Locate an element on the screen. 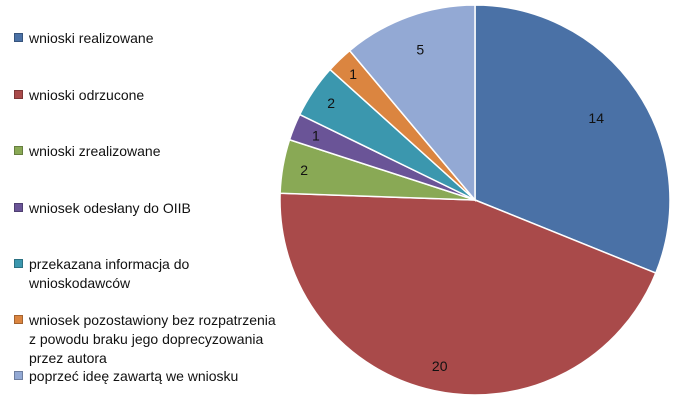 This screenshot has height=403, width=682. legend-item: poprzeć ideę zawartą we wniosku is located at coordinates (159, 376).